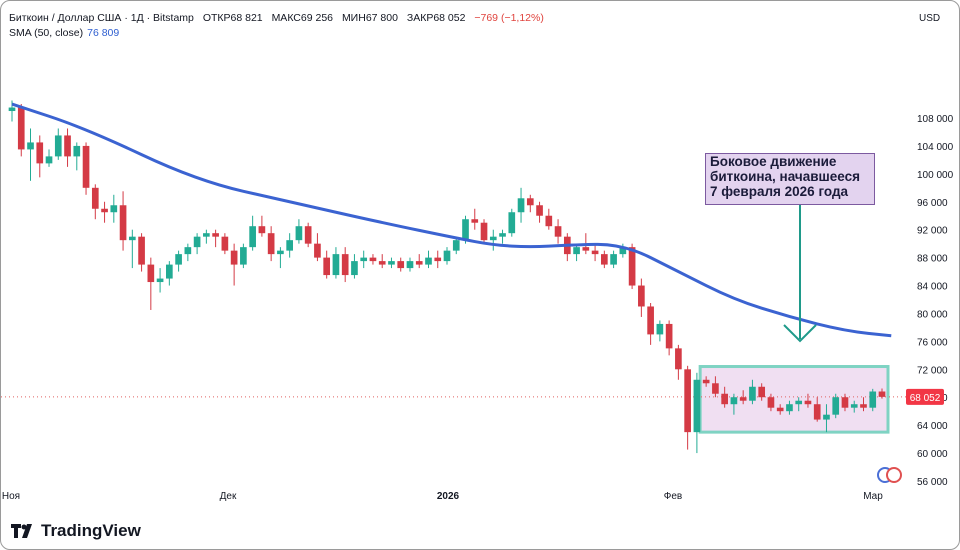 Image resolution: width=960 pixels, height=550 pixels. What do you see at coordinates (930, 18) in the screenshot?
I see `currency-label: USD` at bounding box center [930, 18].